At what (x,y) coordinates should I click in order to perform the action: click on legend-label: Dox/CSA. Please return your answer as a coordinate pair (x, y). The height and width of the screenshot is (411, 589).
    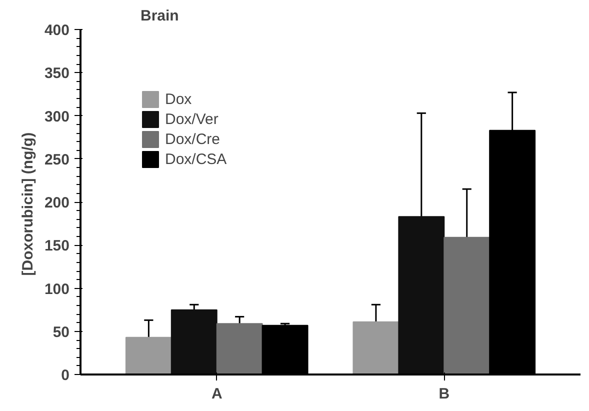
    Looking at the image, I should click on (196, 159).